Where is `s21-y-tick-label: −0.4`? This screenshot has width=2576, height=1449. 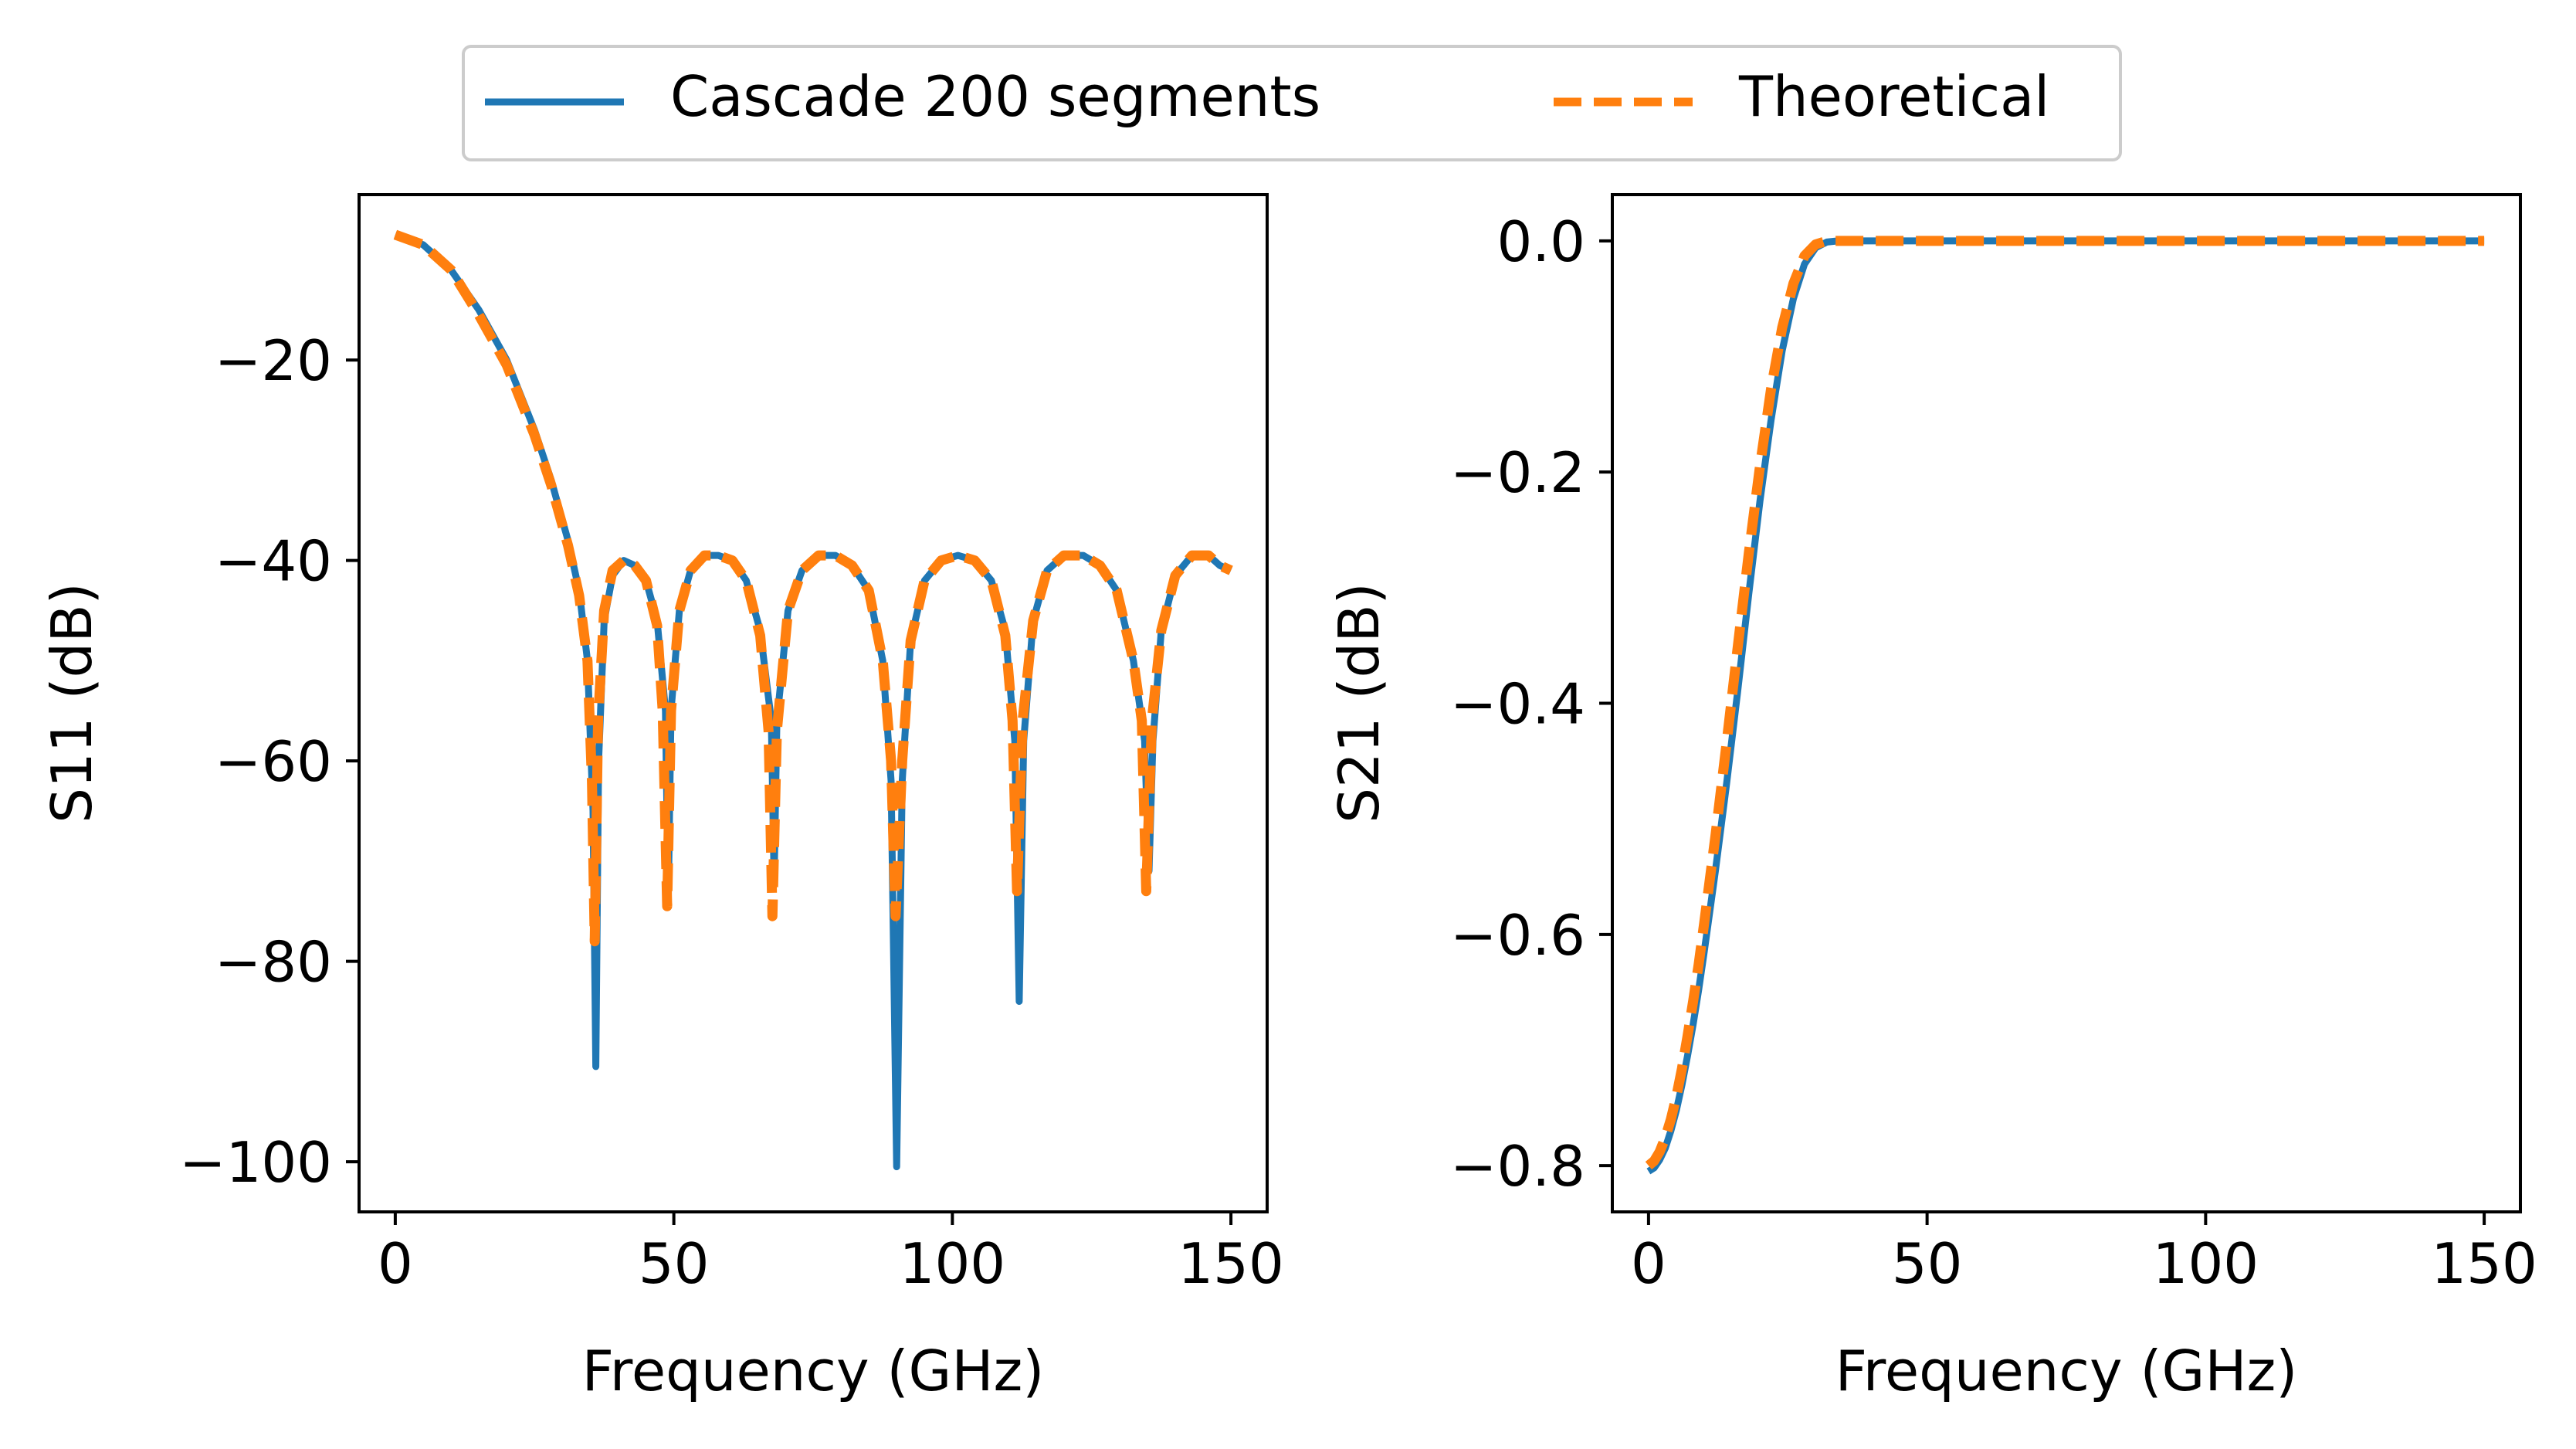 s21-y-tick-label: −0.4 is located at coordinates (1517, 704).